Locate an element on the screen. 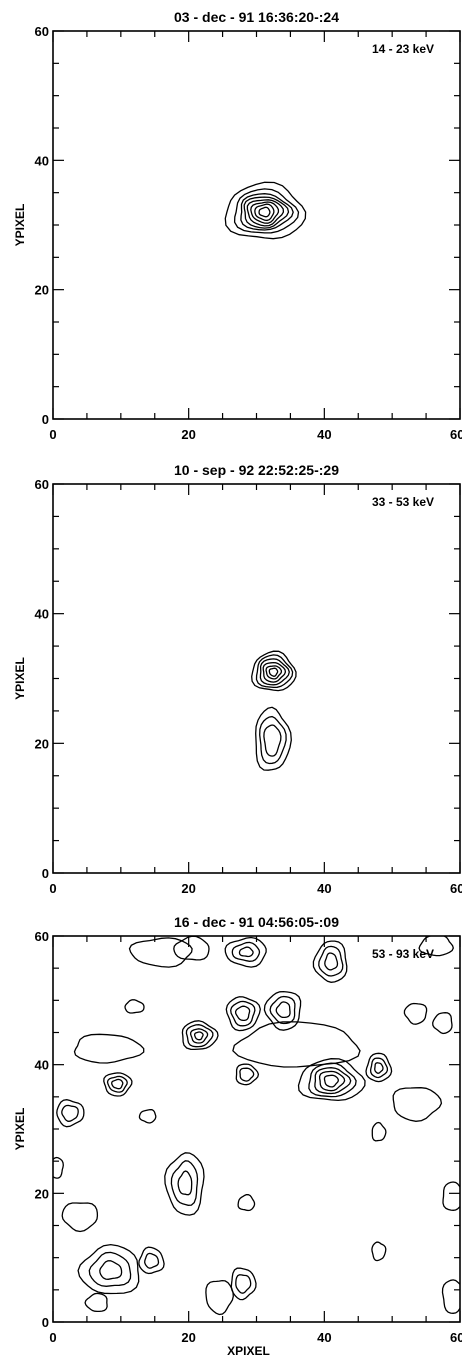 The height and width of the screenshot is (1364, 462). energy-label: 33 - 53 keV is located at coordinates (403, 502).